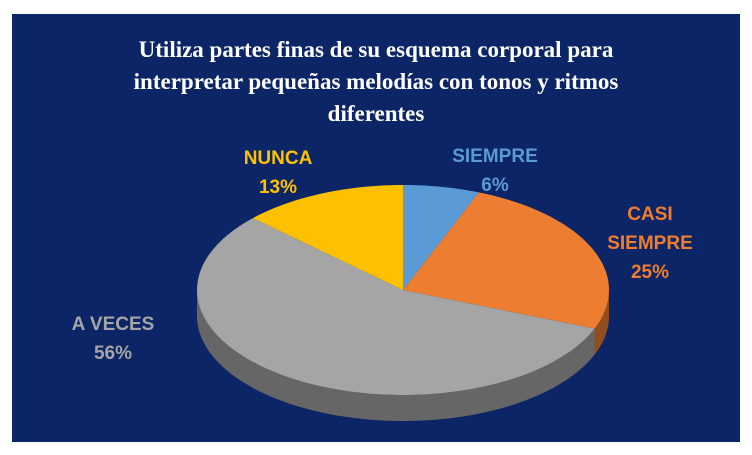 The height and width of the screenshot is (455, 752). I want to click on data-label: CASI SIEMPRE 25%, so click(650, 243).